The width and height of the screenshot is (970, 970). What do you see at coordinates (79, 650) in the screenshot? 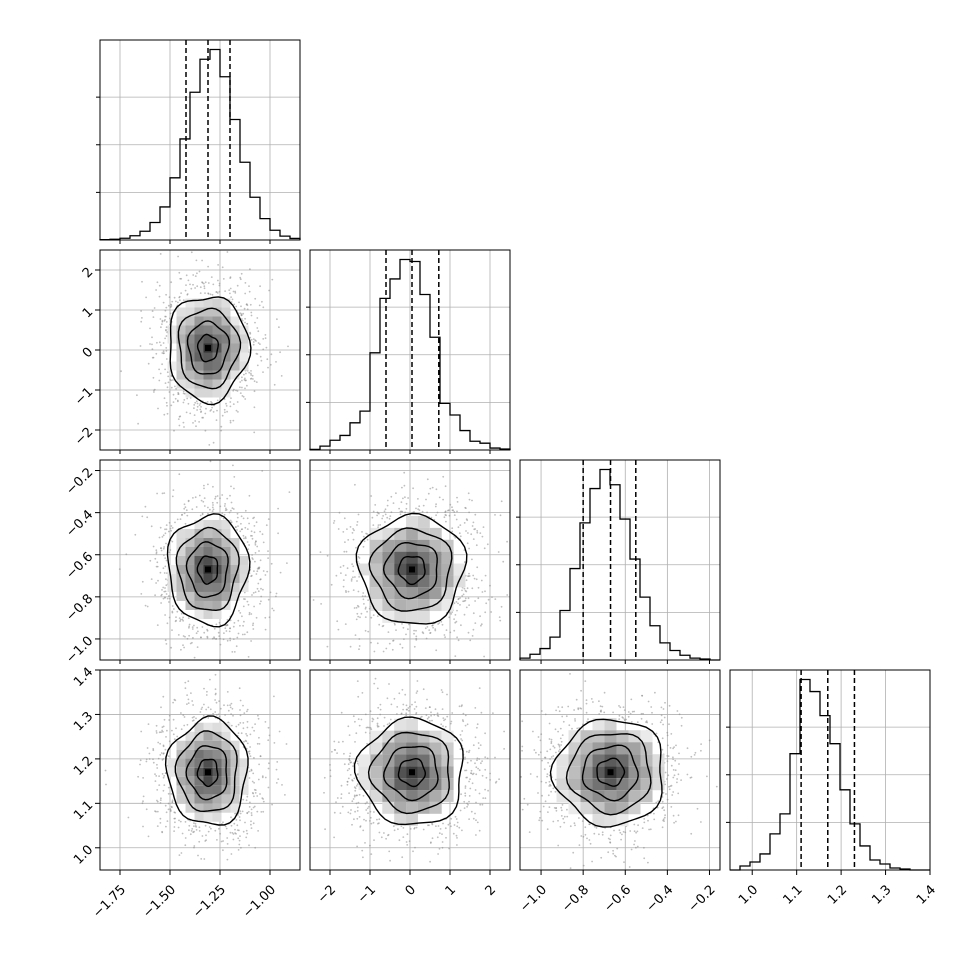
I see `y-tick-label: −1.0` at bounding box center [79, 650].